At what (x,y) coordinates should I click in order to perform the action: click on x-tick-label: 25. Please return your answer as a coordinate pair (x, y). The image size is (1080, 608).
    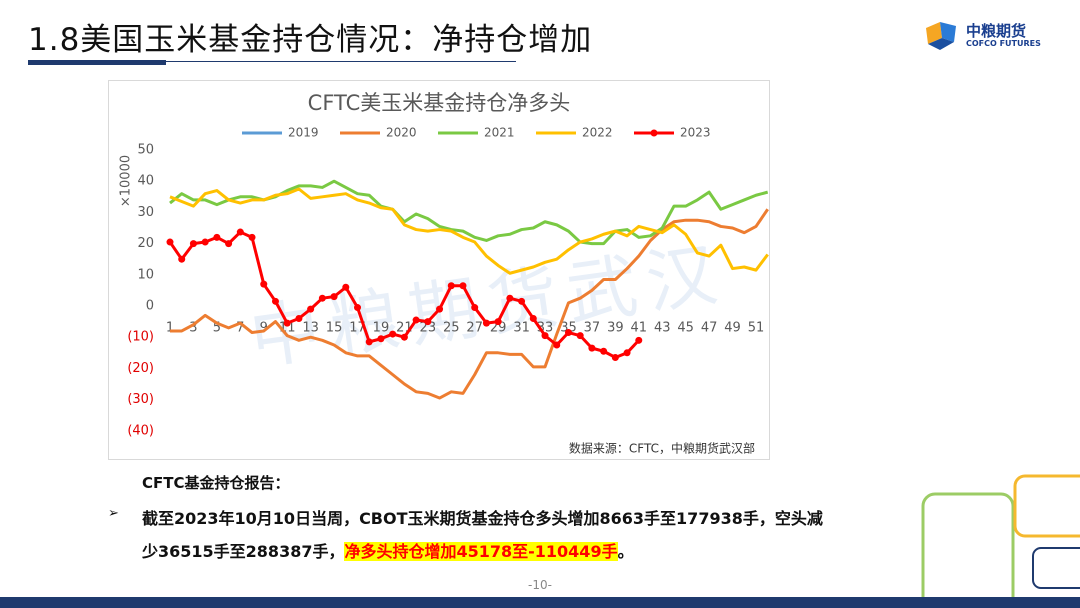
    Looking at the image, I should click on (451, 328).